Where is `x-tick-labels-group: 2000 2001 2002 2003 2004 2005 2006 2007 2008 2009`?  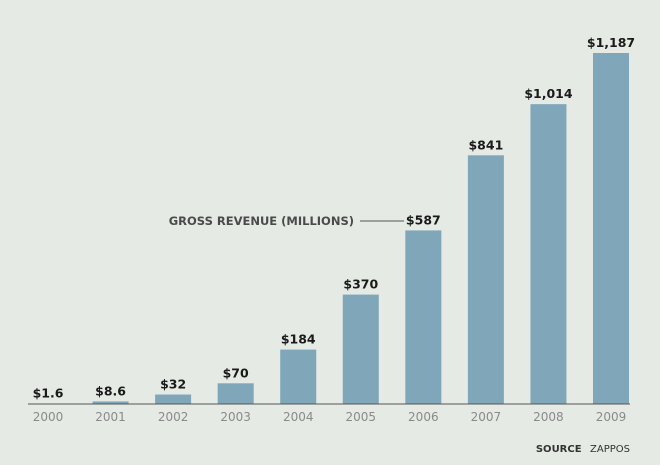
x-tick-labels-group: 2000 2001 2002 2003 2004 2005 2006 2007 2008 2009 is located at coordinates (330, 417).